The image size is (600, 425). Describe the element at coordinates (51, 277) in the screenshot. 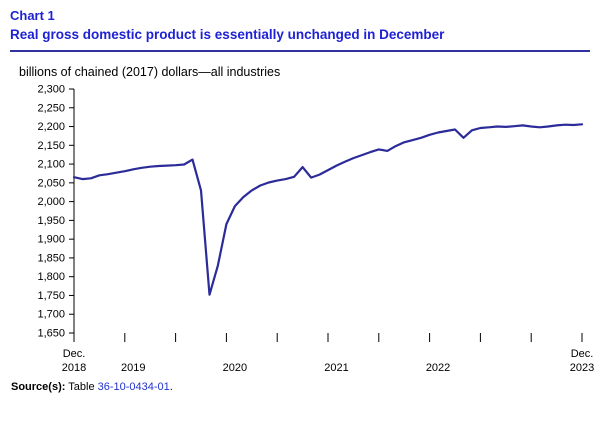

I see `y-tick-label: 1,800` at that location.